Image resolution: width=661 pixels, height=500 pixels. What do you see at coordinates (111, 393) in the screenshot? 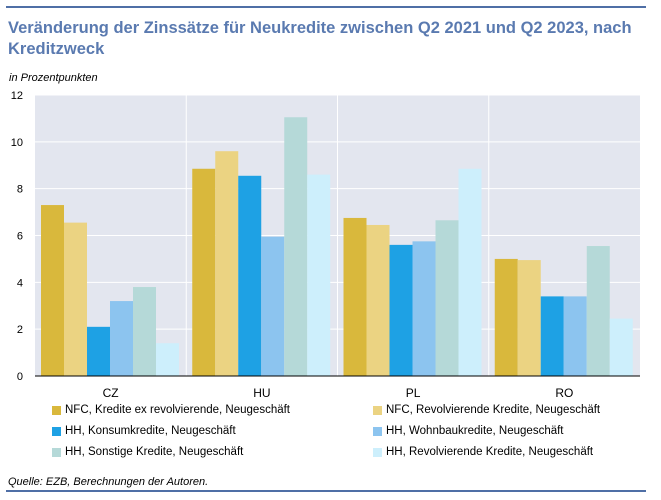
I see `x-tick-label: CZ` at bounding box center [111, 393].